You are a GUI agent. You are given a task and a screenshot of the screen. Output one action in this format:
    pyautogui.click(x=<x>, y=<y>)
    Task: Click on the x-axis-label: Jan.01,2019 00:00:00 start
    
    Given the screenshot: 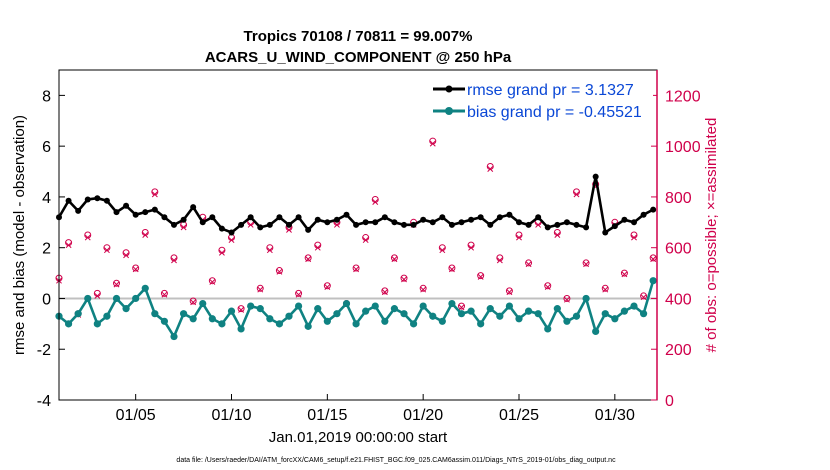 What is the action you would take?
    pyautogui.click(x=358, y=437)
    